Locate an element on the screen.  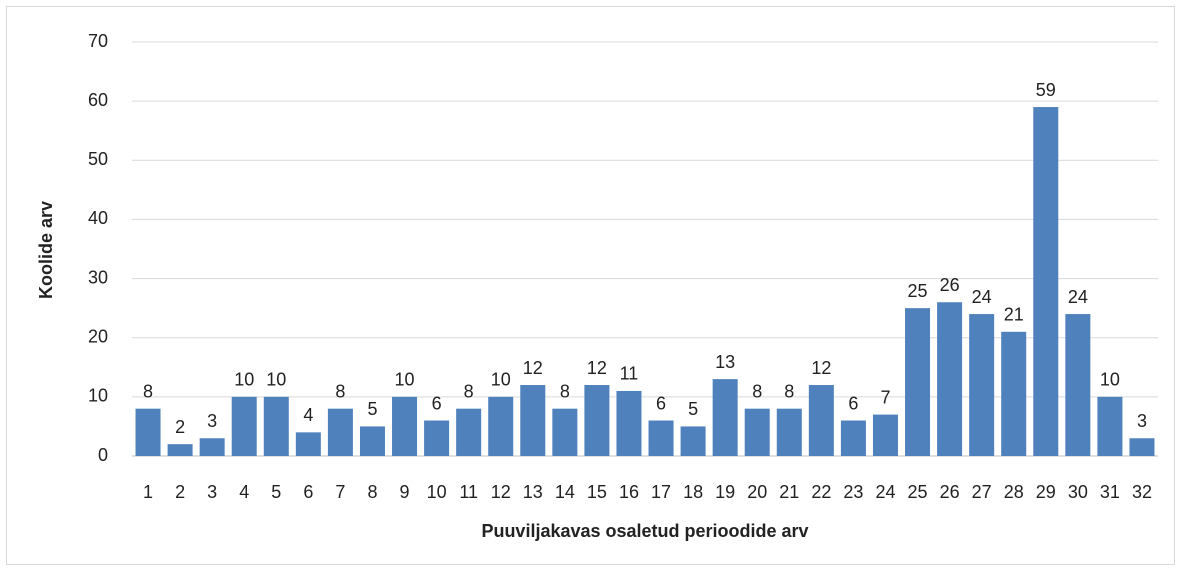
x-tick-label: 26 is located at coordinates (950, 492).